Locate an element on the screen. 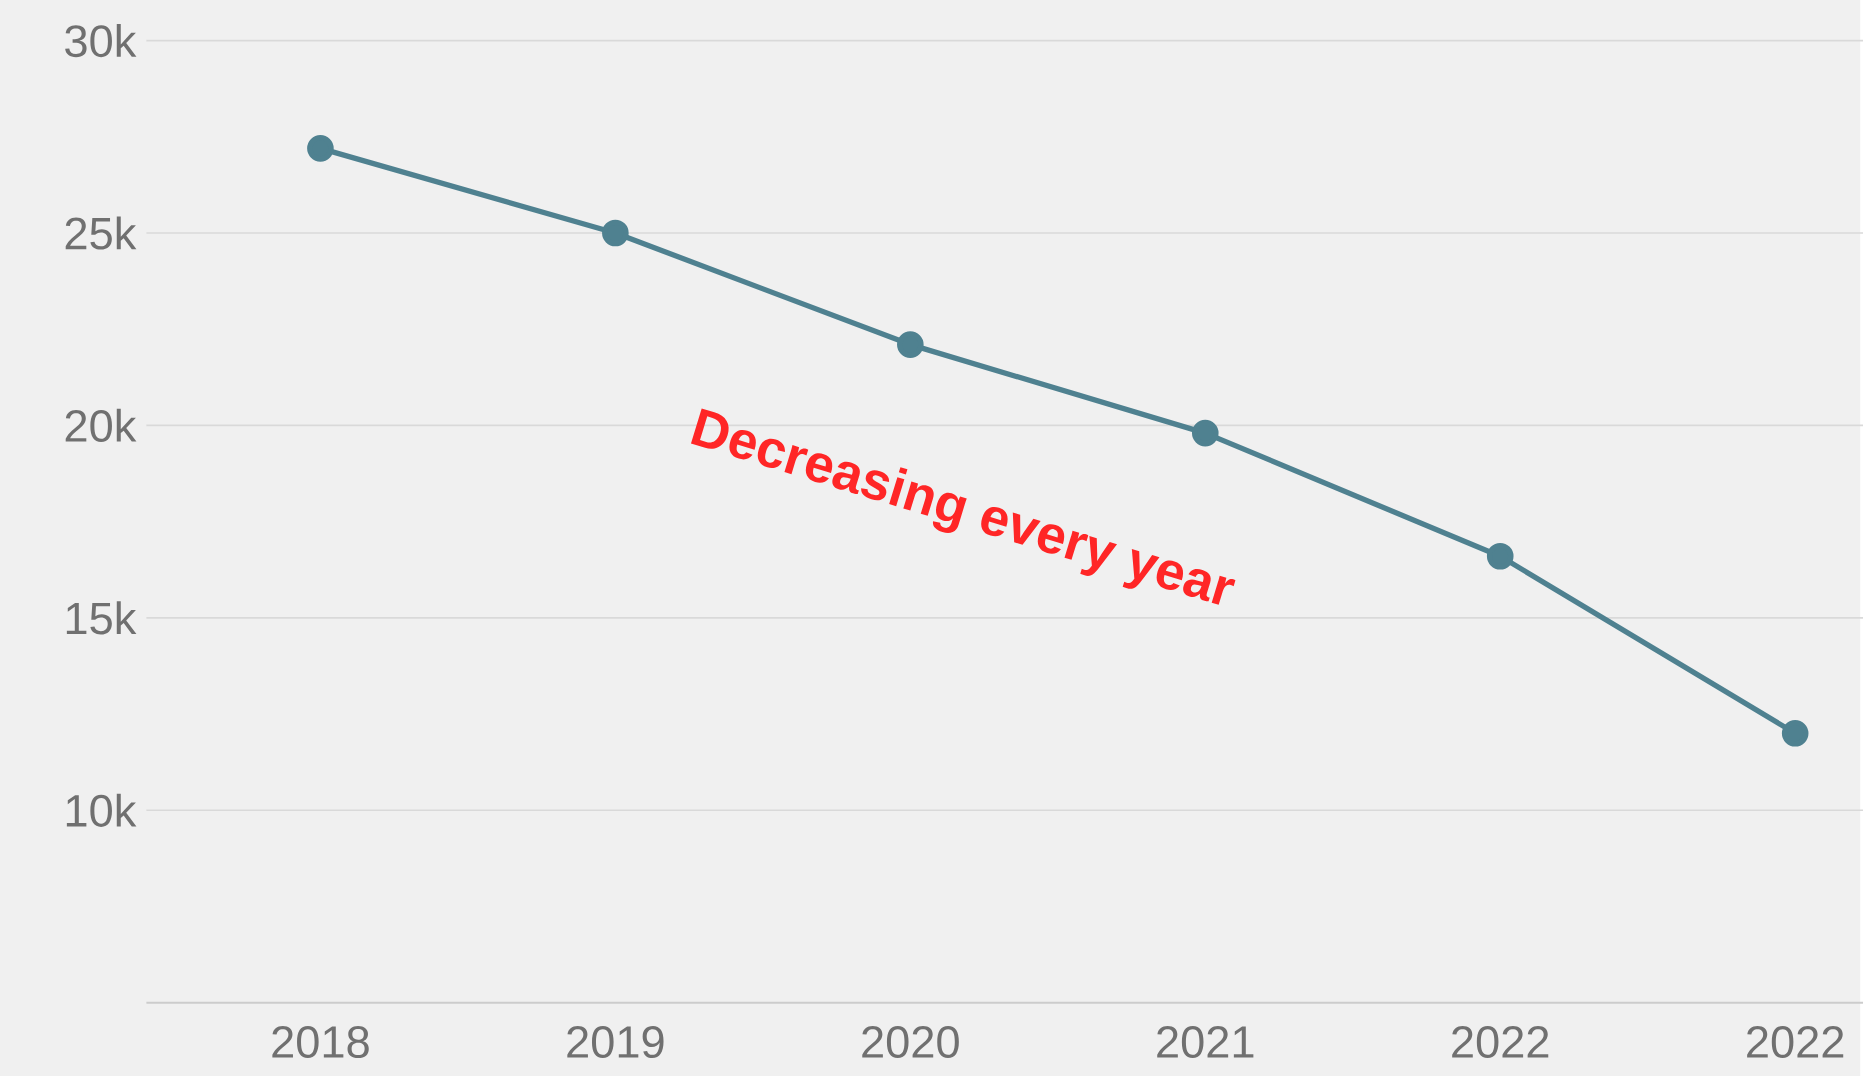 This screenshot has height=1076, width=1864. y-tick-label: 15k is located at coordinates (101, 618).